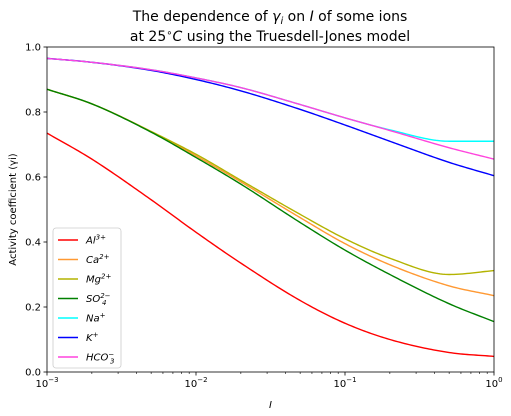  Describe the element at coordinates (33, 308) in the screenshot. I see `y-tick-label: 0.2` at that location.